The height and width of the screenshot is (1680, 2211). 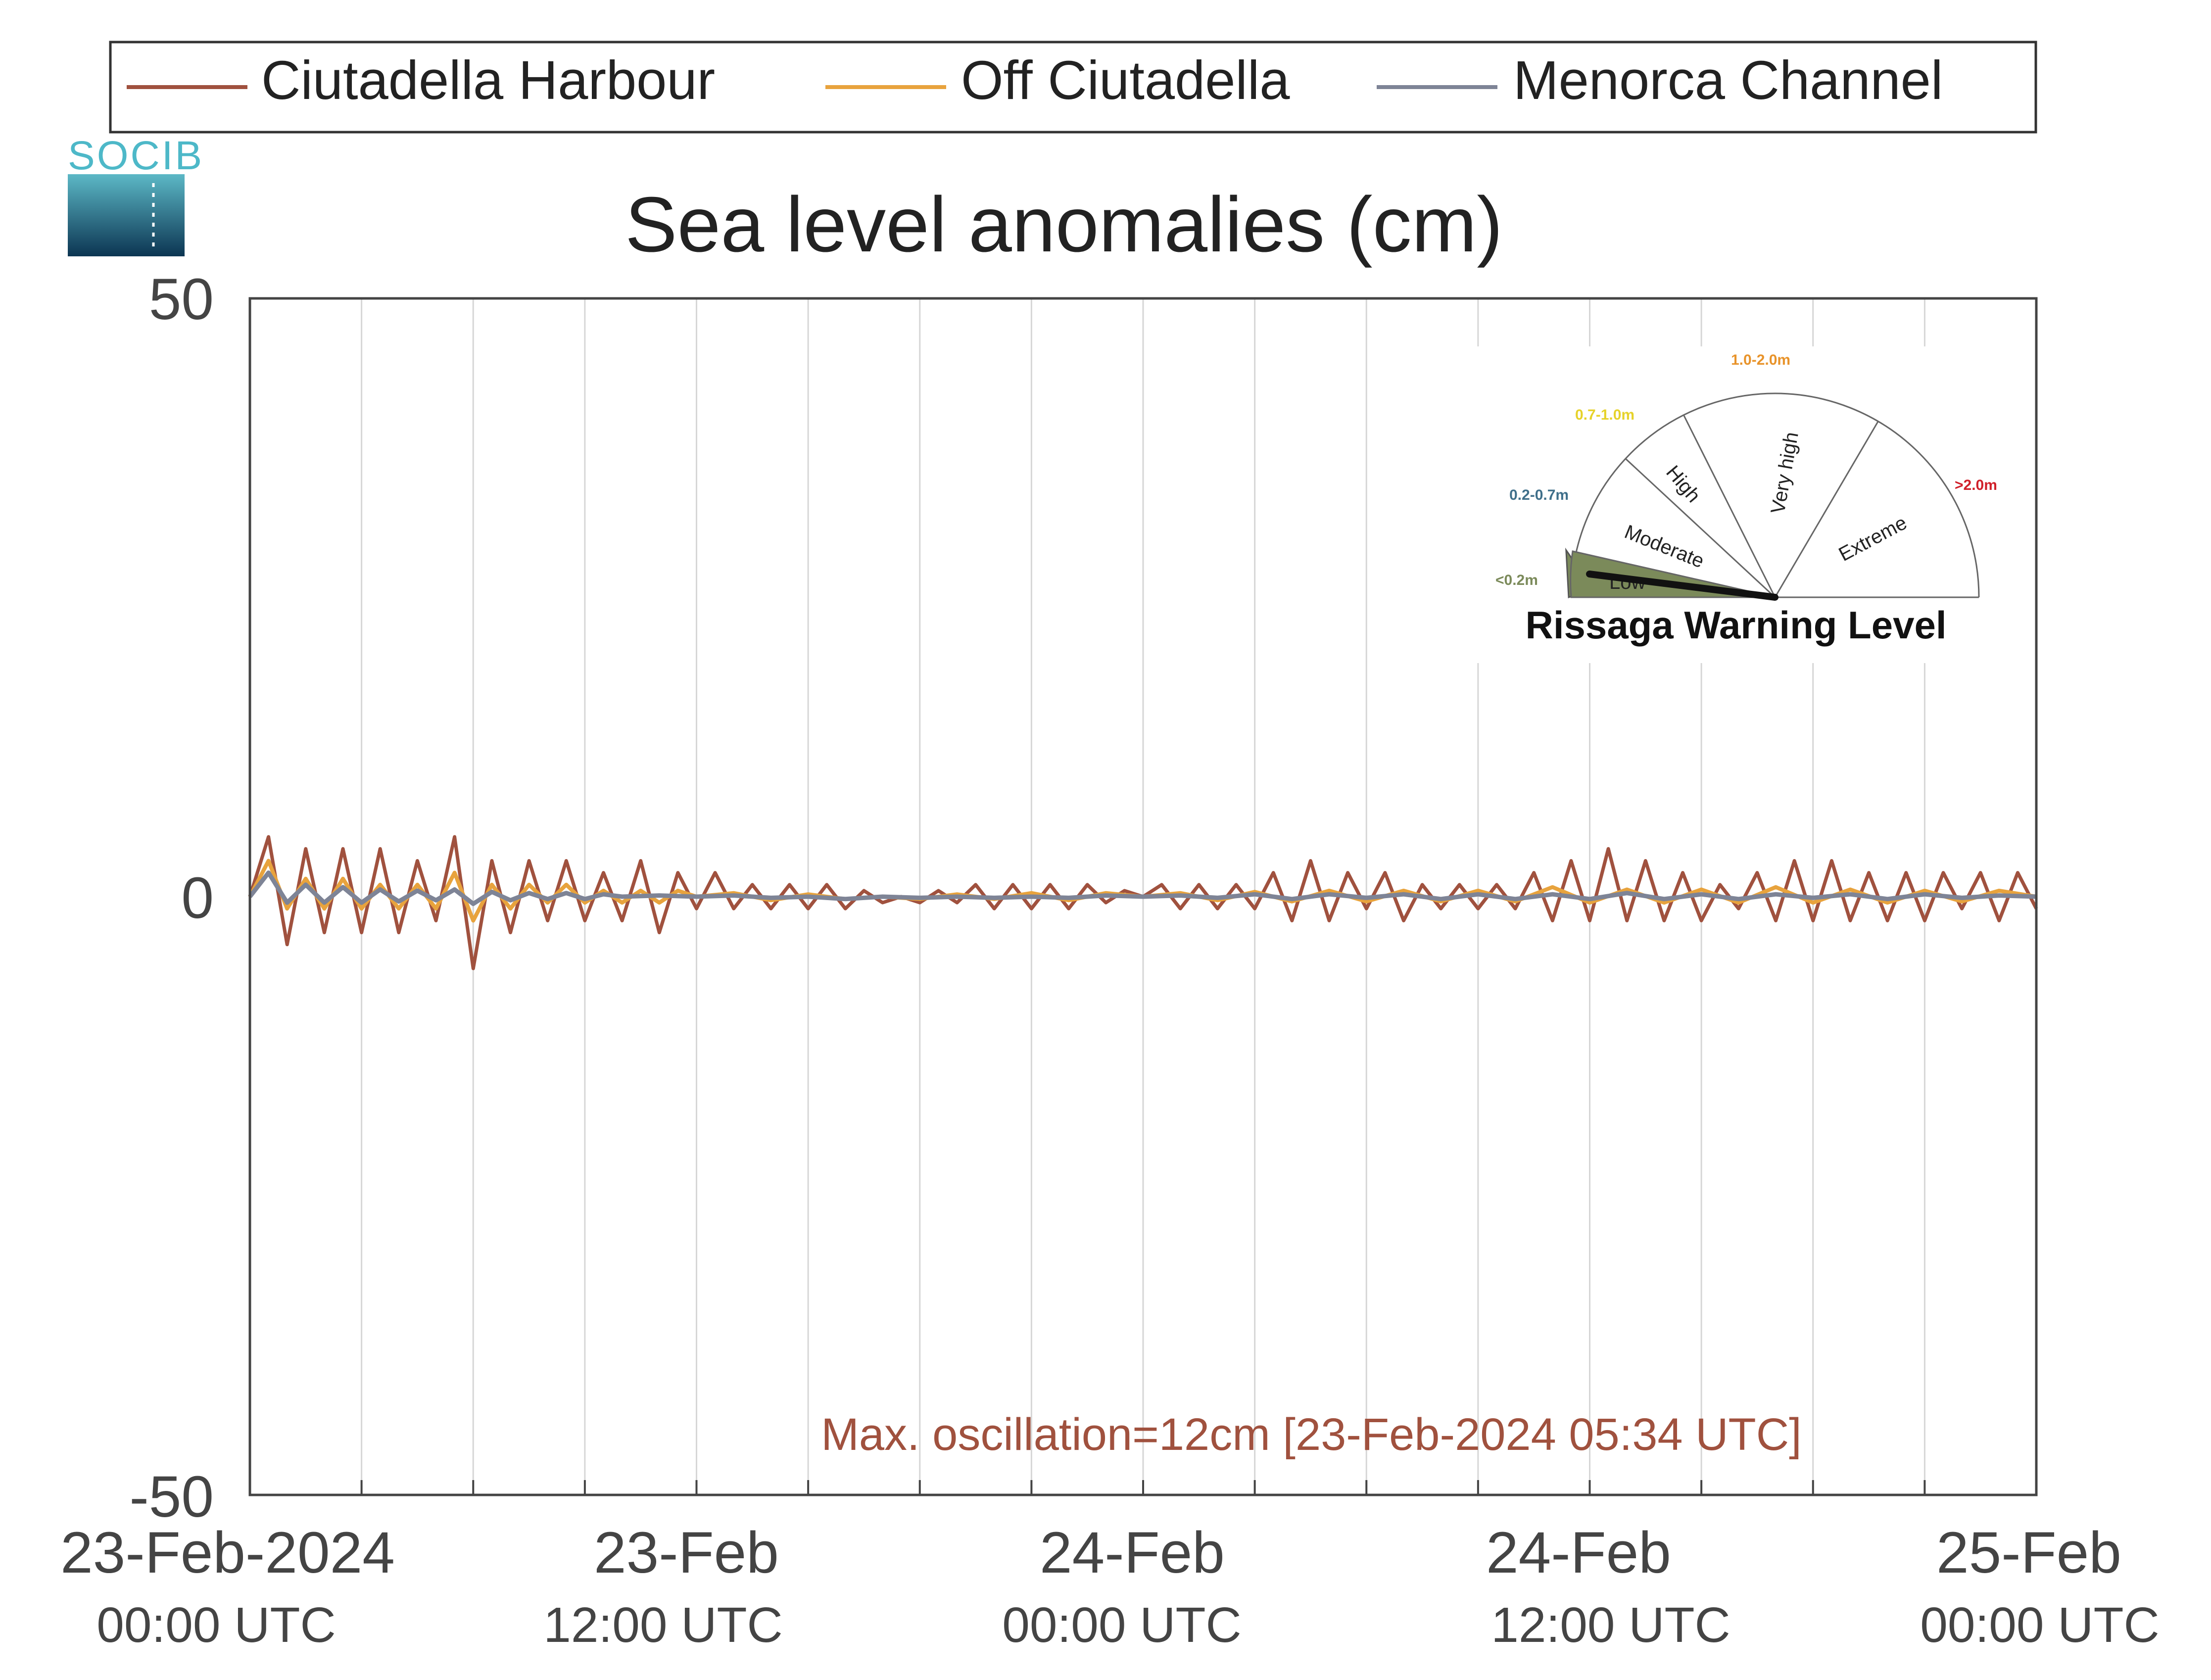 What do you see at coordinates (1728, 81) in the screenshot?
I see `legend-label-2: Menorca Channel` at bounding box center [1728, 81].